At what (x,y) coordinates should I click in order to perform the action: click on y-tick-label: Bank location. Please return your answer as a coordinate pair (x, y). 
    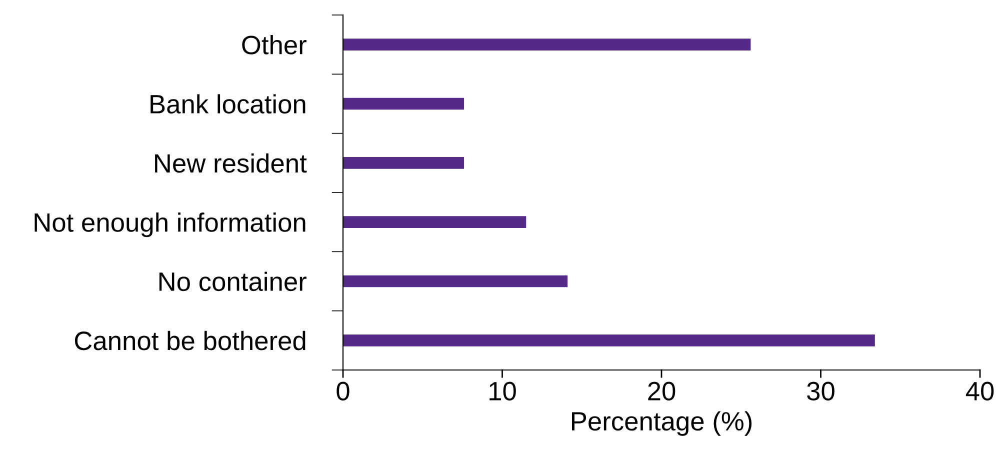
    Looking at the image, I should click on (228, 104).